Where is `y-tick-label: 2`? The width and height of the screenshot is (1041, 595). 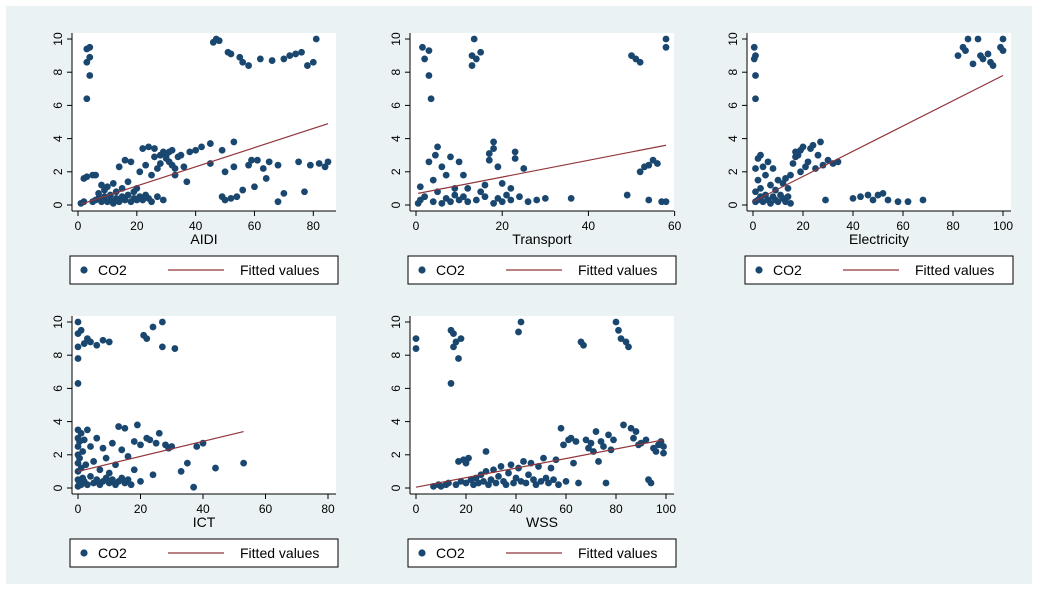
y-tick-label: 2 is located at coordinates (733, 171).